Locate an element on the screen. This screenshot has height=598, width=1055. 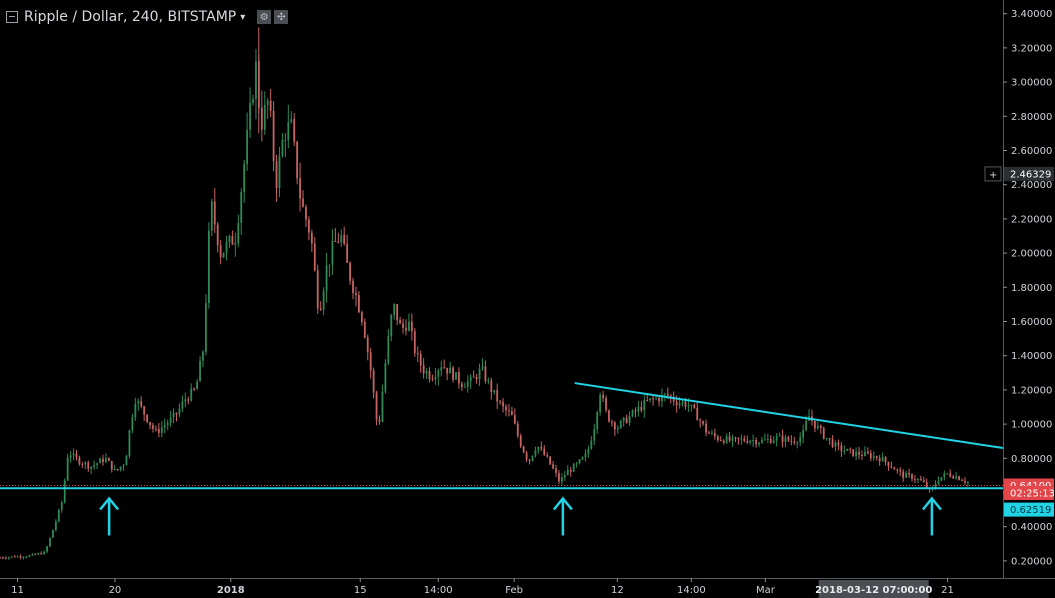
crosshair-date-label: 2018-03-12 07:00:00 is located at coordinates (873, 590).